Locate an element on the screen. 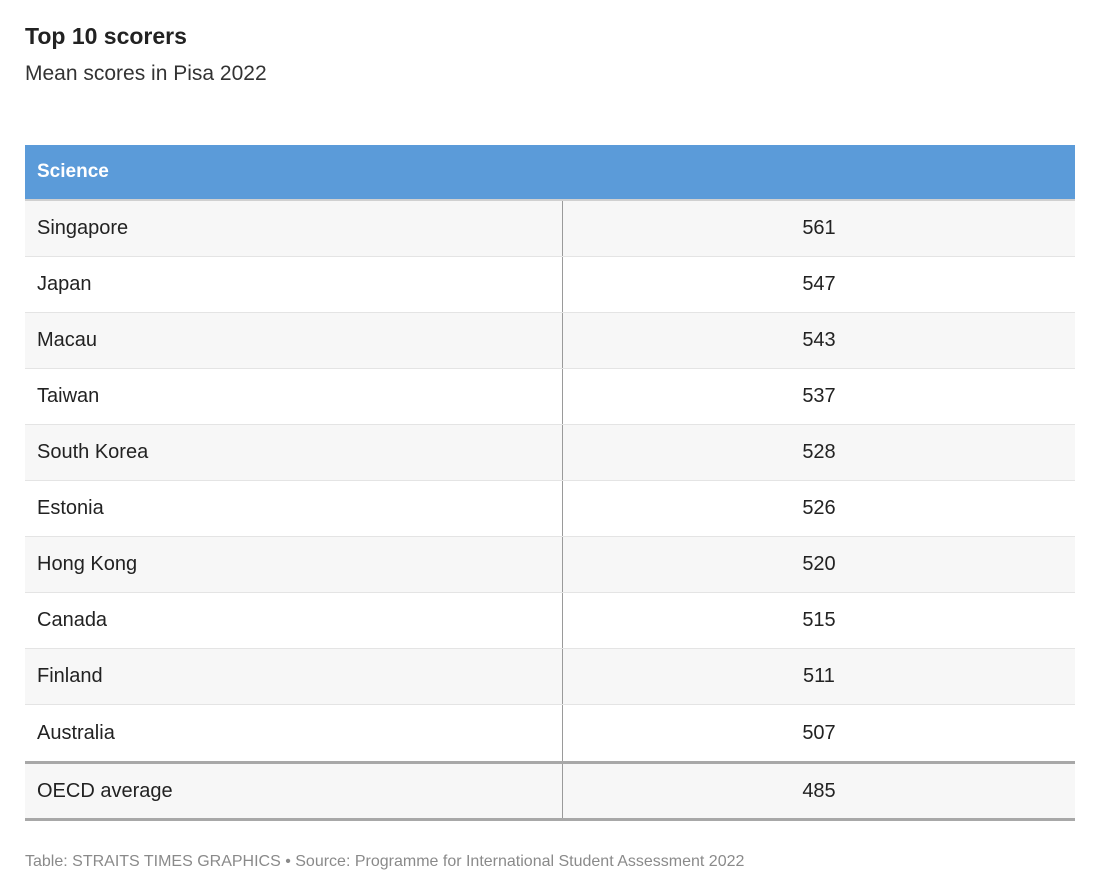  row-value: 507 is located at coordinates (819, 732).